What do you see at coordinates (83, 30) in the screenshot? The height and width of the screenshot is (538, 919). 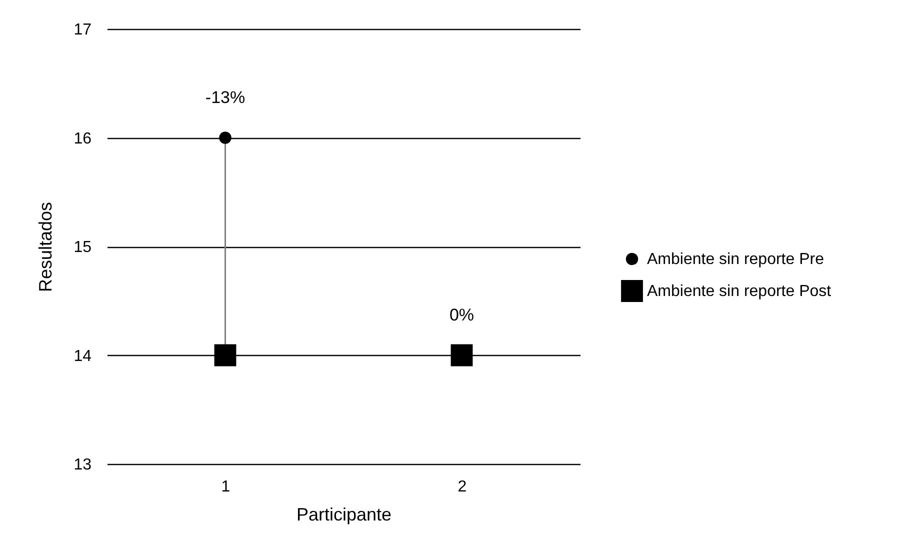 I see `y-tick-label: 17` at bounding box center [83, 30].